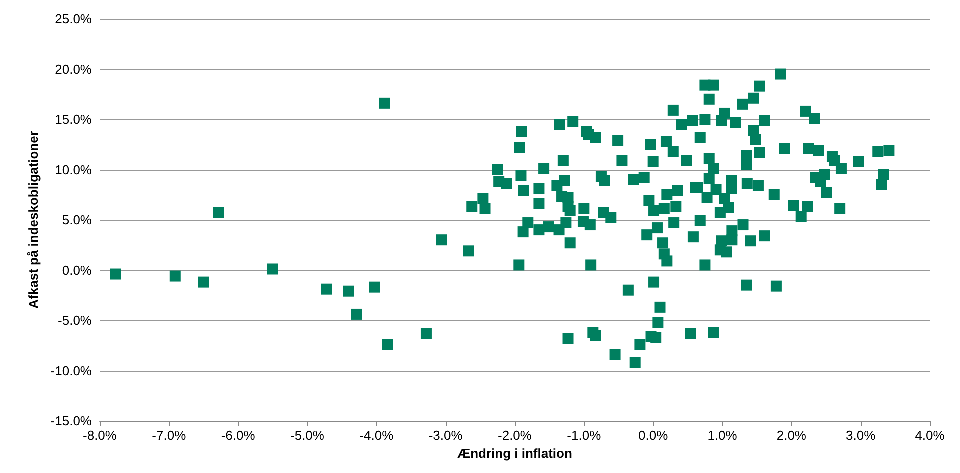 The height and width of the screenshot is (473, 960). What do you see at coordinates (33, 220) in the screenshot?
I see `y-axis-title: Afkast på indeskobligationer` at bounding box center [33, 220].